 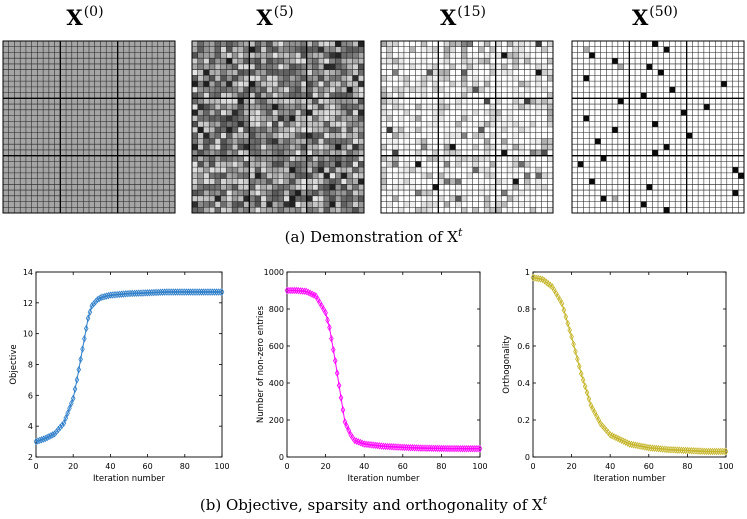 What do you see at coordinates (523, 420) in the screenshot?
I see `y-tick-label: 0.2` at bounding box center [523, 420].